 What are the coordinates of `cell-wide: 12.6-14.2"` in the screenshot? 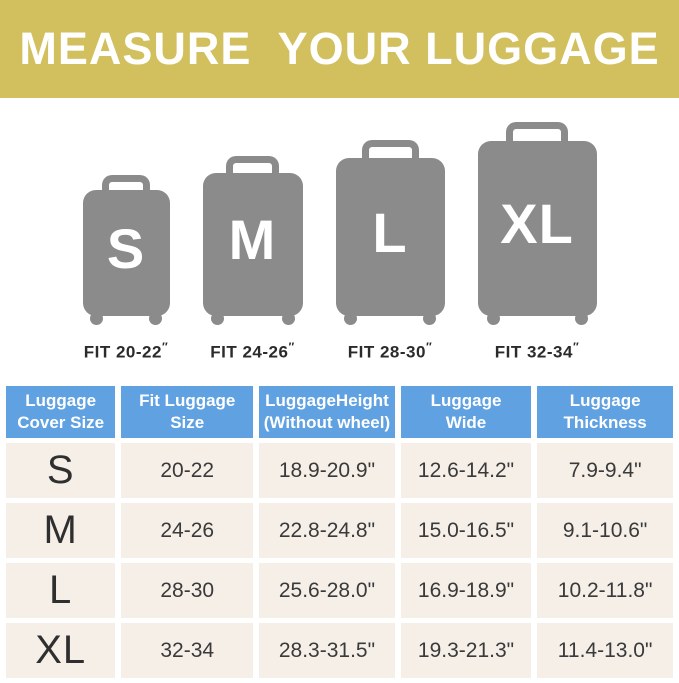 It's located at (466, 470).